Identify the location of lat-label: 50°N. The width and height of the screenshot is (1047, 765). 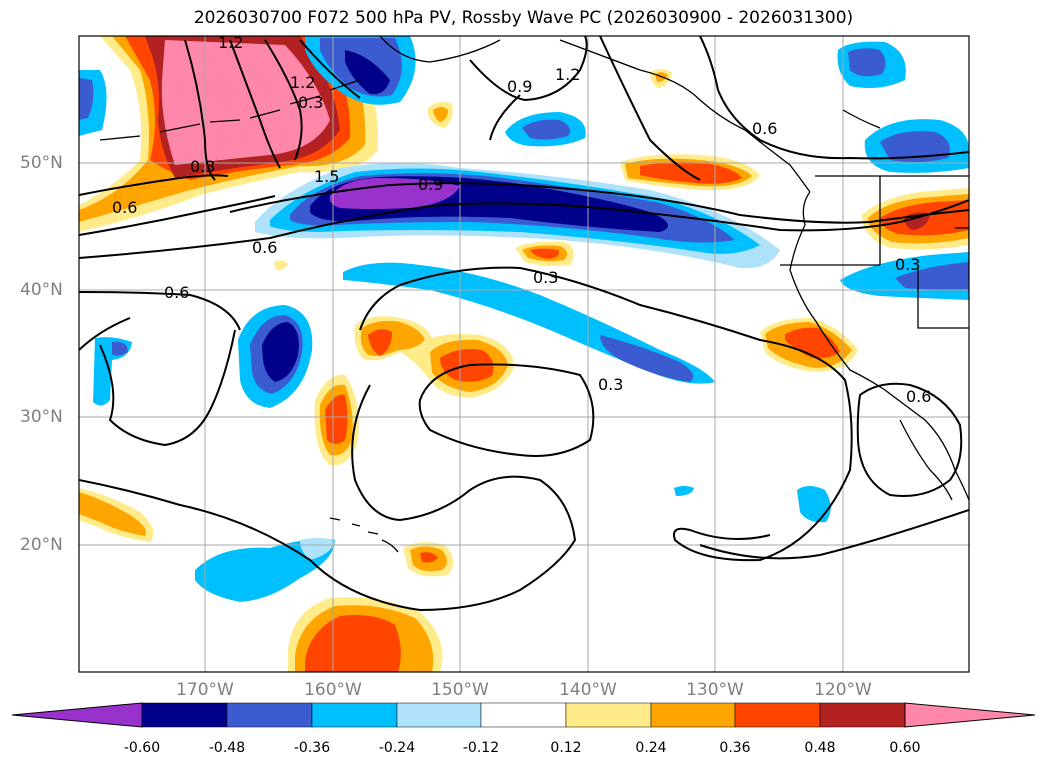
(41, 163).